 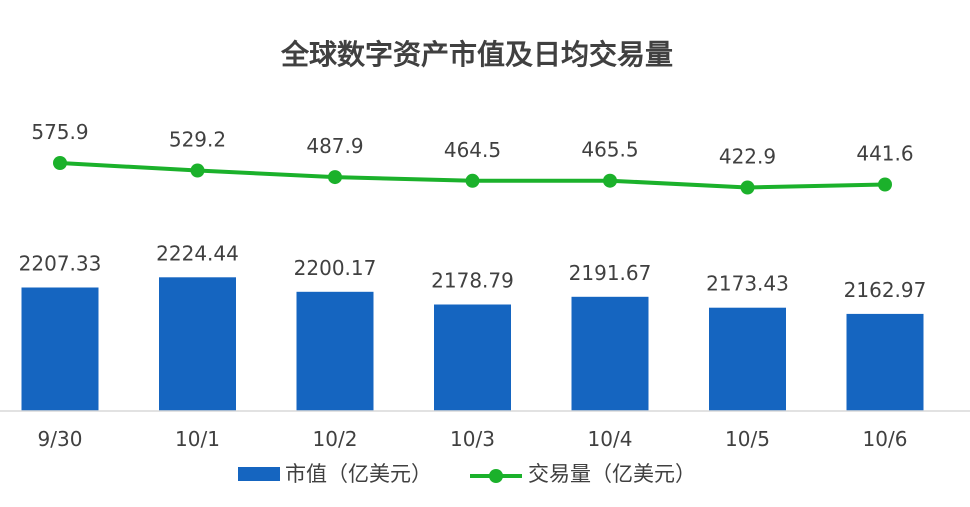 What do you see at coordinates (610, 273) in the screenshot?
I see `bar-value-label-4: 2191.67` at bounding box center [610, 273].